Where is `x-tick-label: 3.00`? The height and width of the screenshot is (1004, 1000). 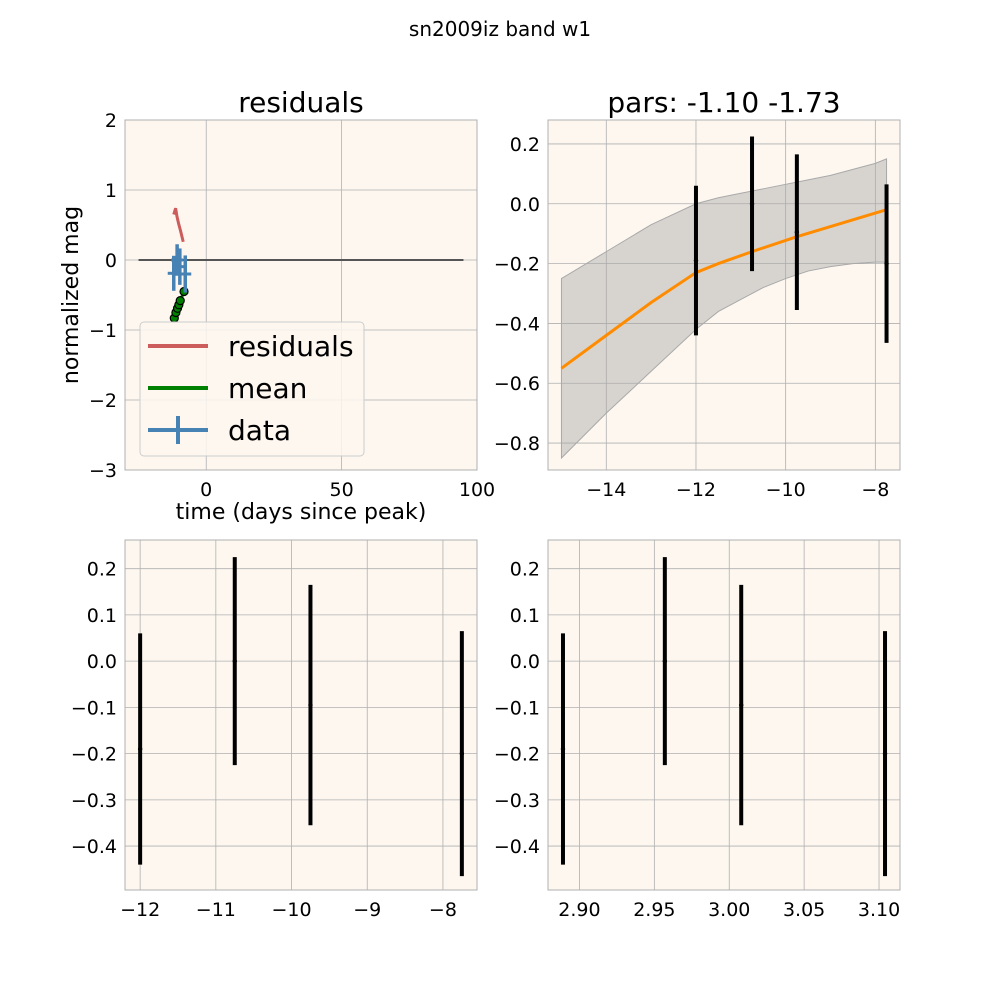
x-tick-label: 3.00 is located at coordinates (729, 910).